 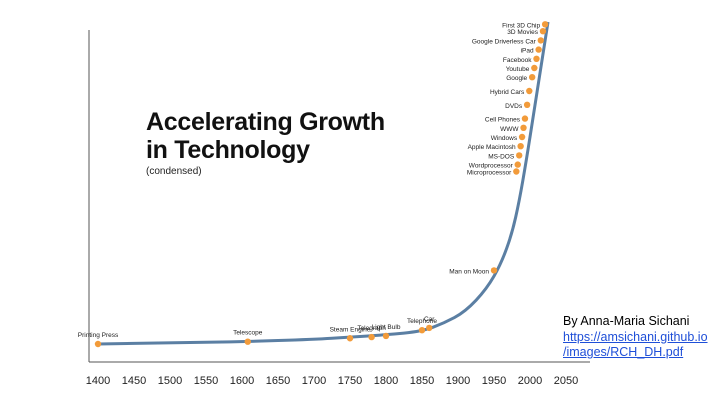 I want to click on milestone-label: Telephone, so click(x=422, y=321).